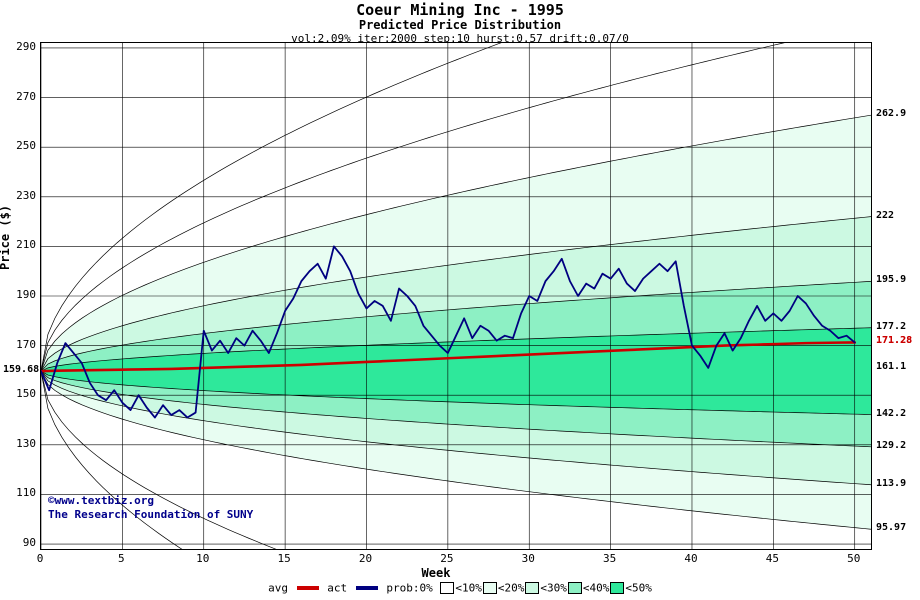 The width and height of the screenshot is (920, 600). I want to click on y-axis-tick: 210, so click(26, 245).